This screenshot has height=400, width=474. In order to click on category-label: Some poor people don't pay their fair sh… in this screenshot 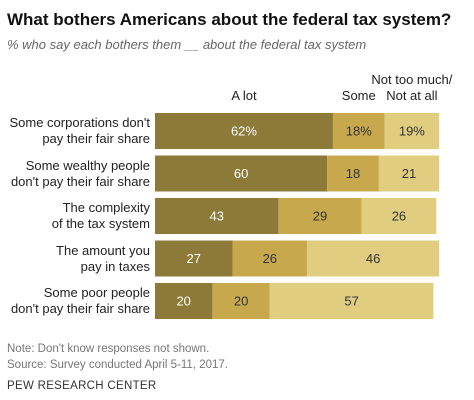, I will do `click(80, 300)`.